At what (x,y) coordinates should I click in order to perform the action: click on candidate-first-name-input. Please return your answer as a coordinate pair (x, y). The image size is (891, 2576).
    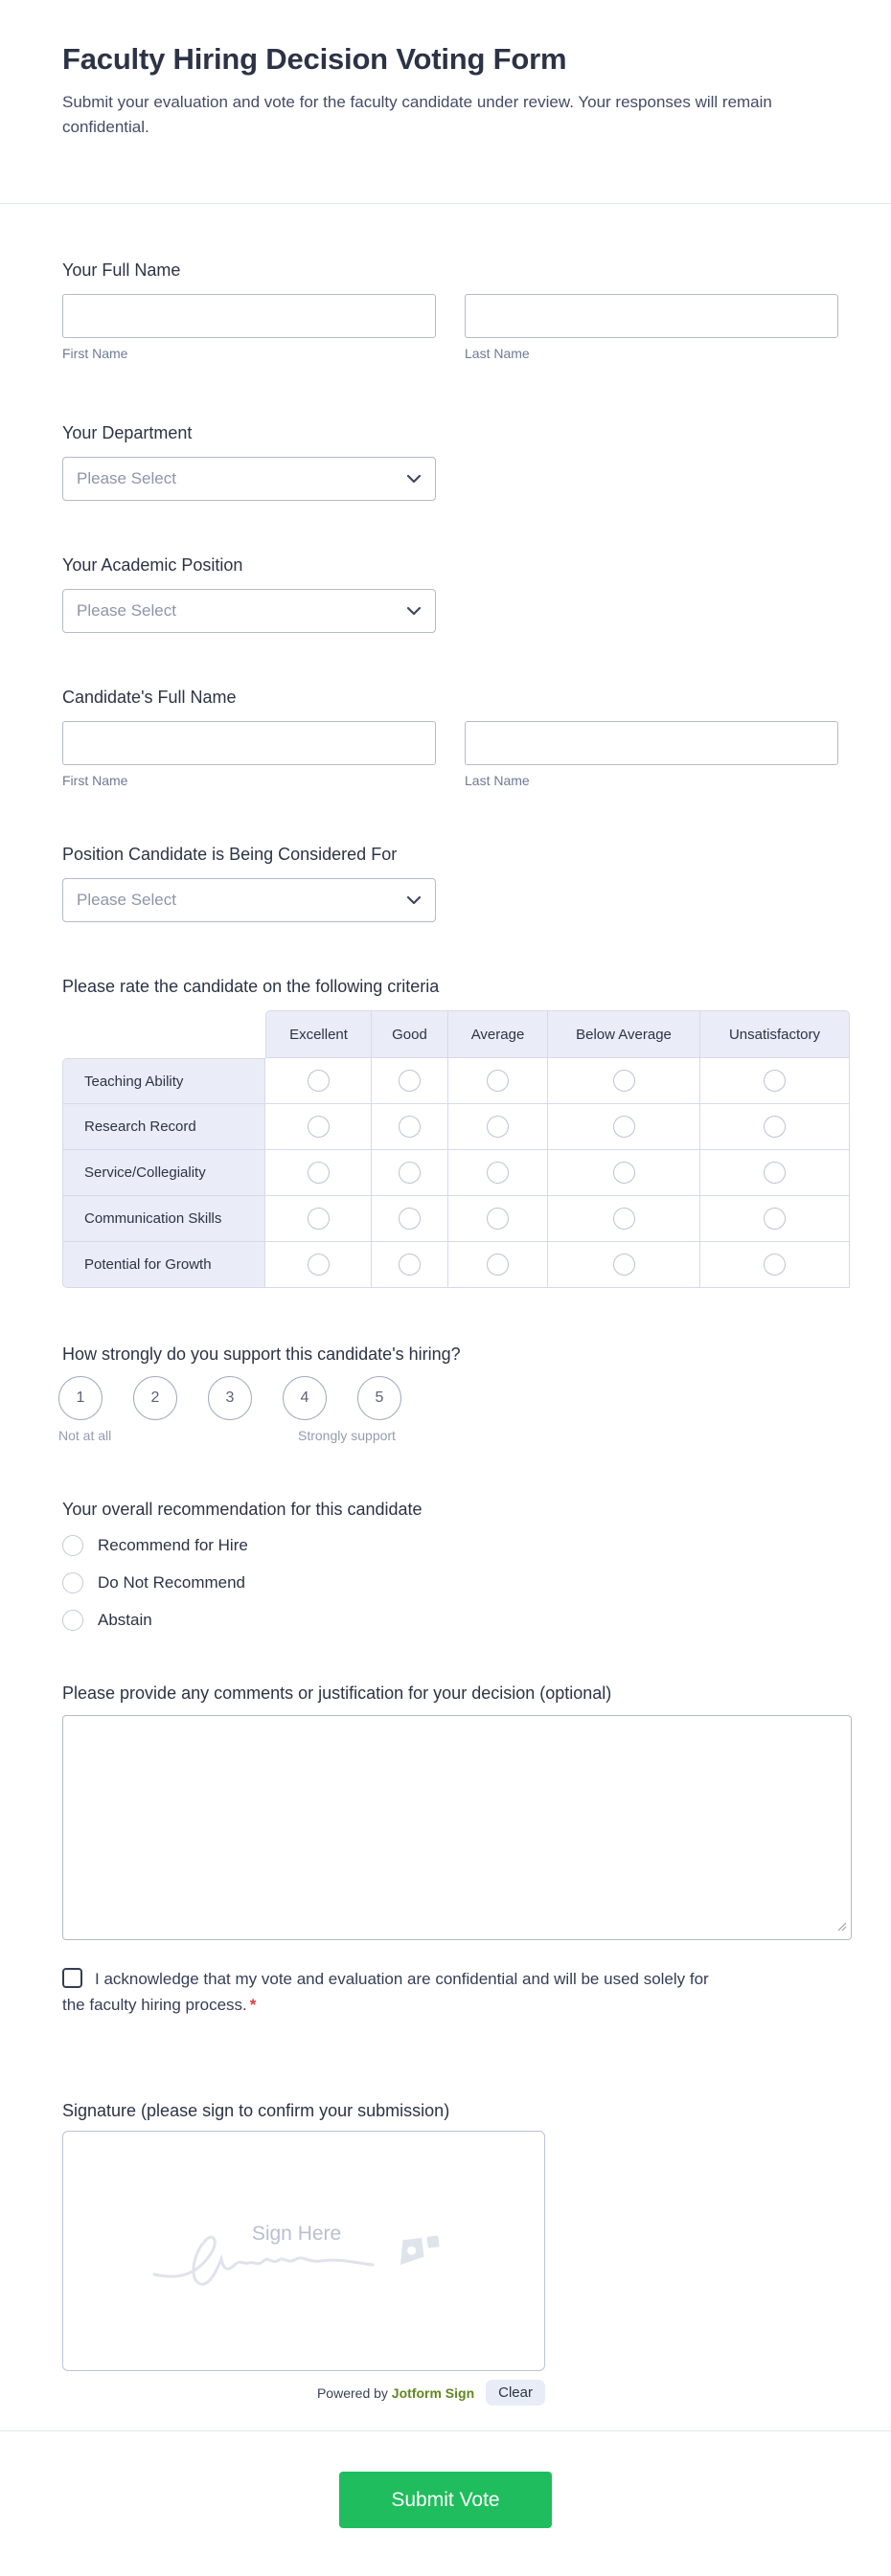
    Looking at the image, I should click on (249, 743).